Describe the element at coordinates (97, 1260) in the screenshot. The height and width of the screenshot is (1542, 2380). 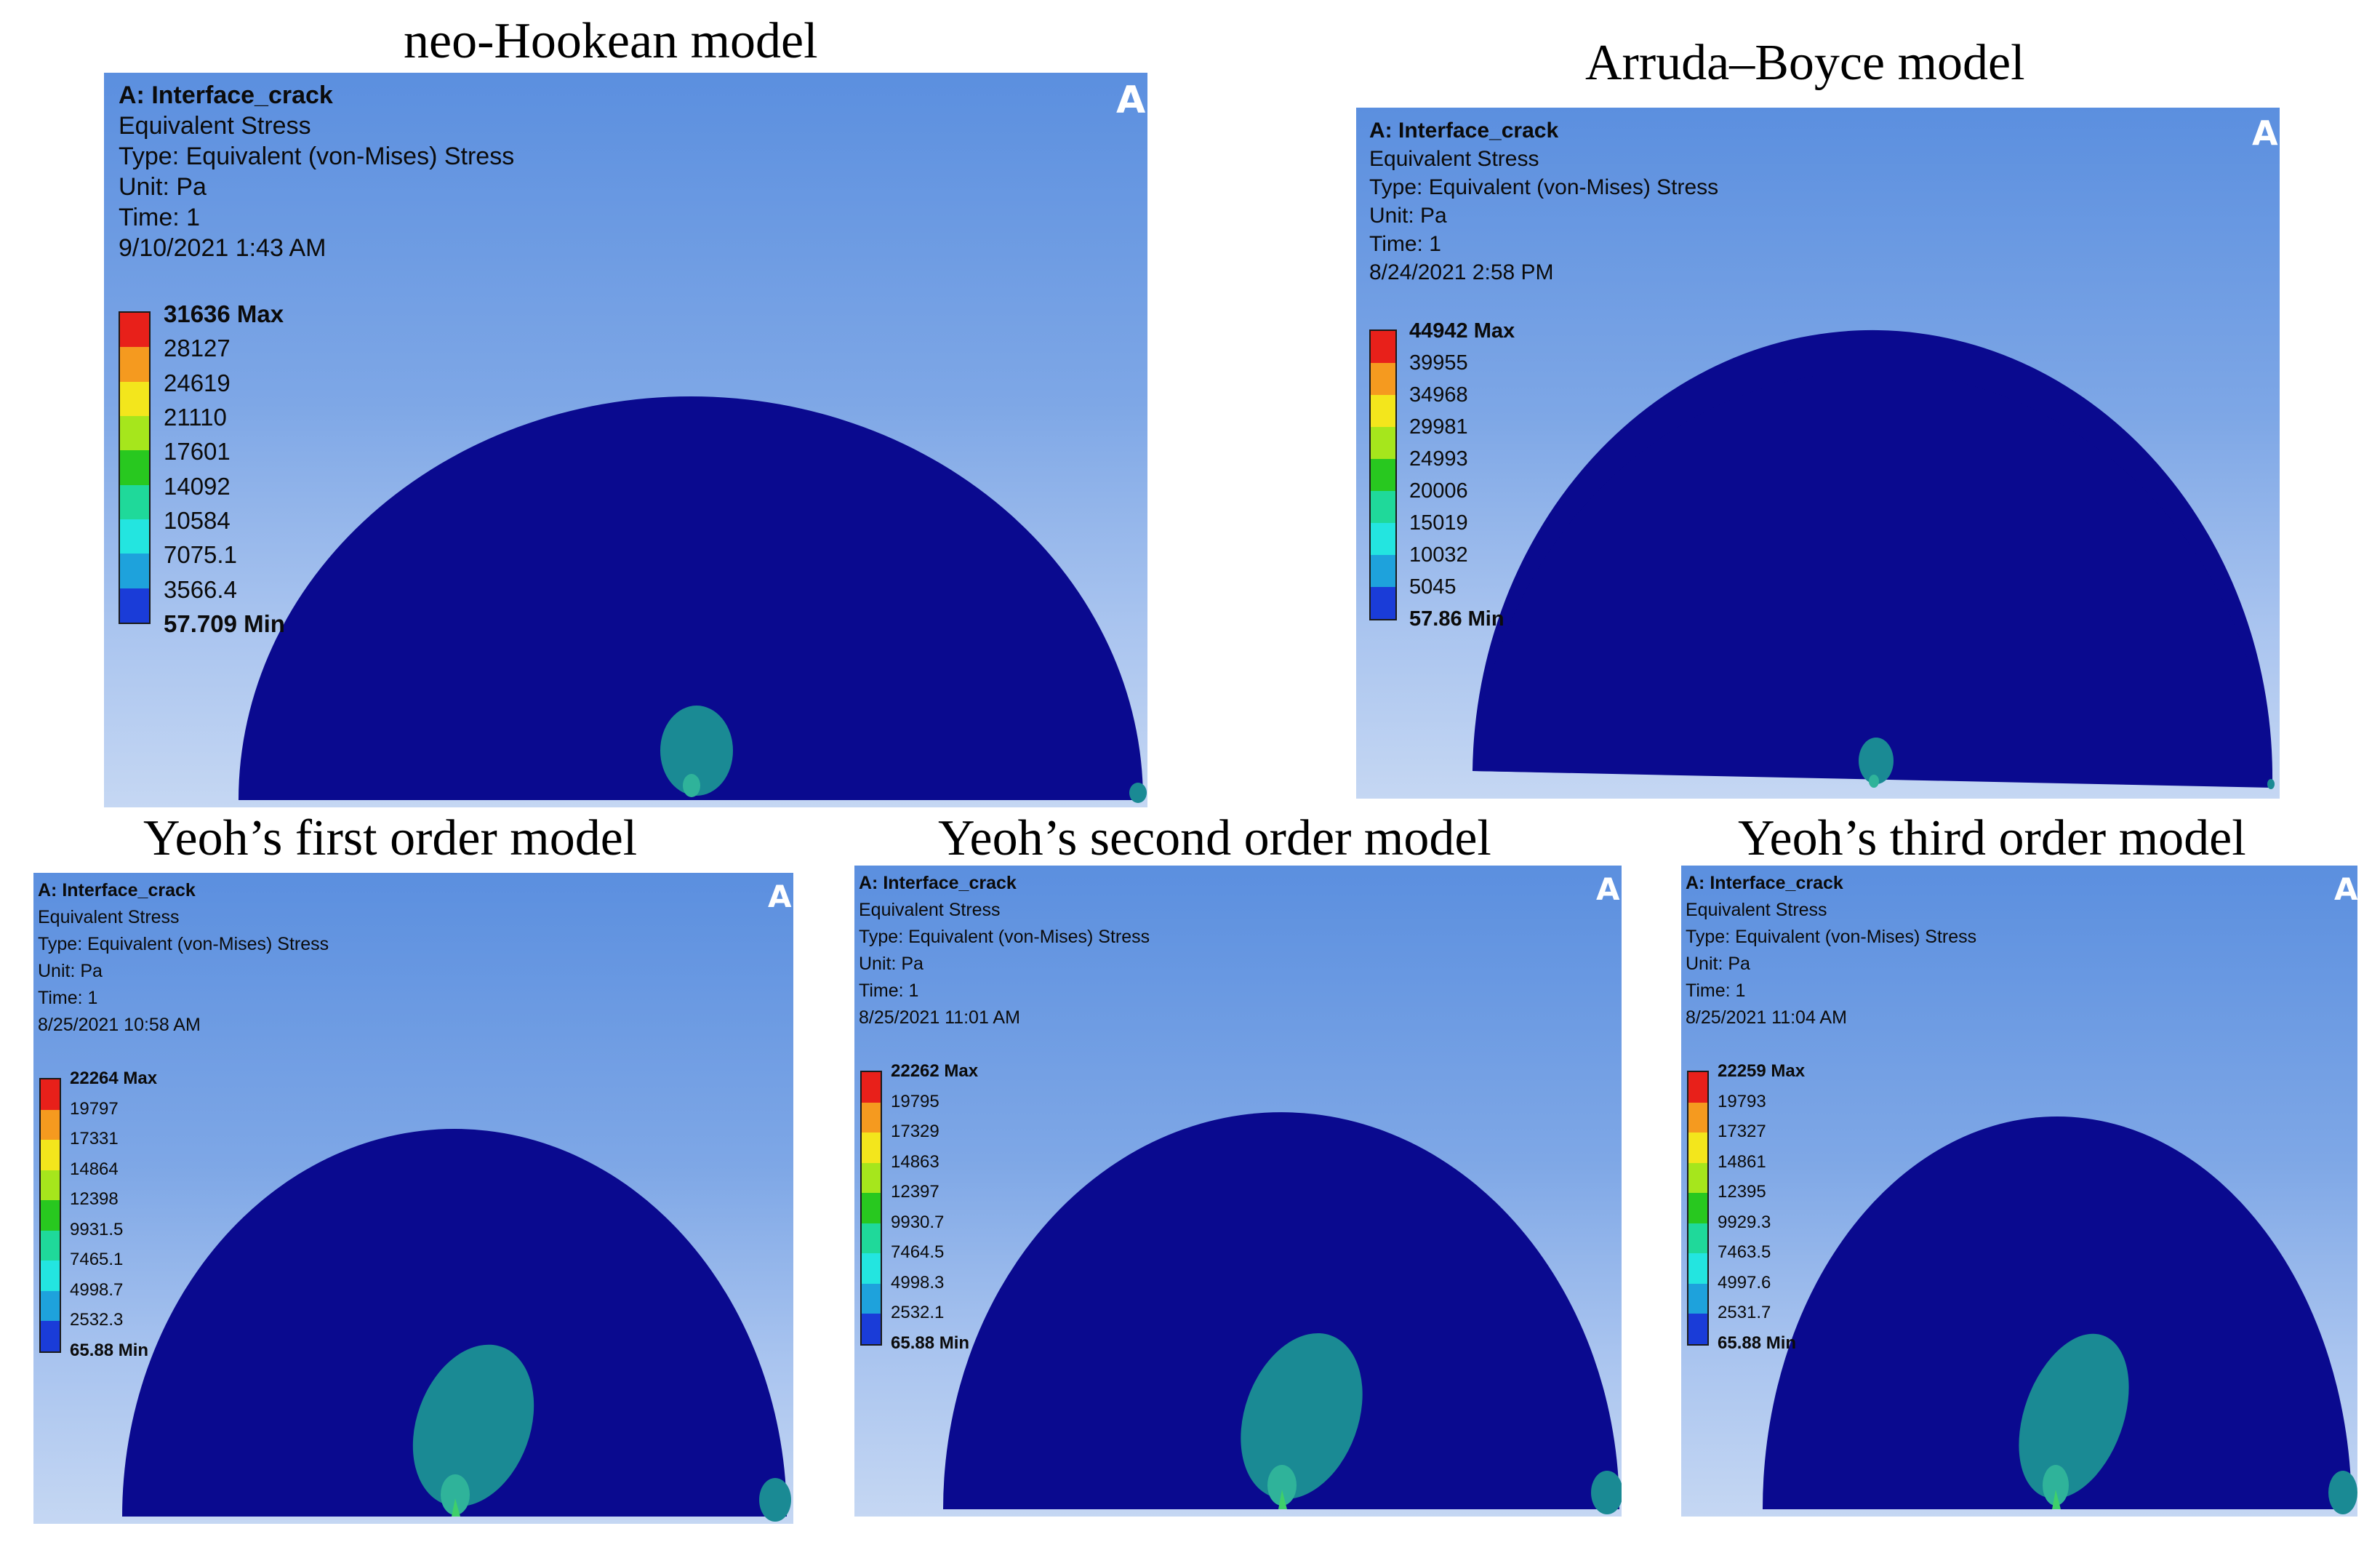
I see `legend-value-label: 7465.1` at that location.